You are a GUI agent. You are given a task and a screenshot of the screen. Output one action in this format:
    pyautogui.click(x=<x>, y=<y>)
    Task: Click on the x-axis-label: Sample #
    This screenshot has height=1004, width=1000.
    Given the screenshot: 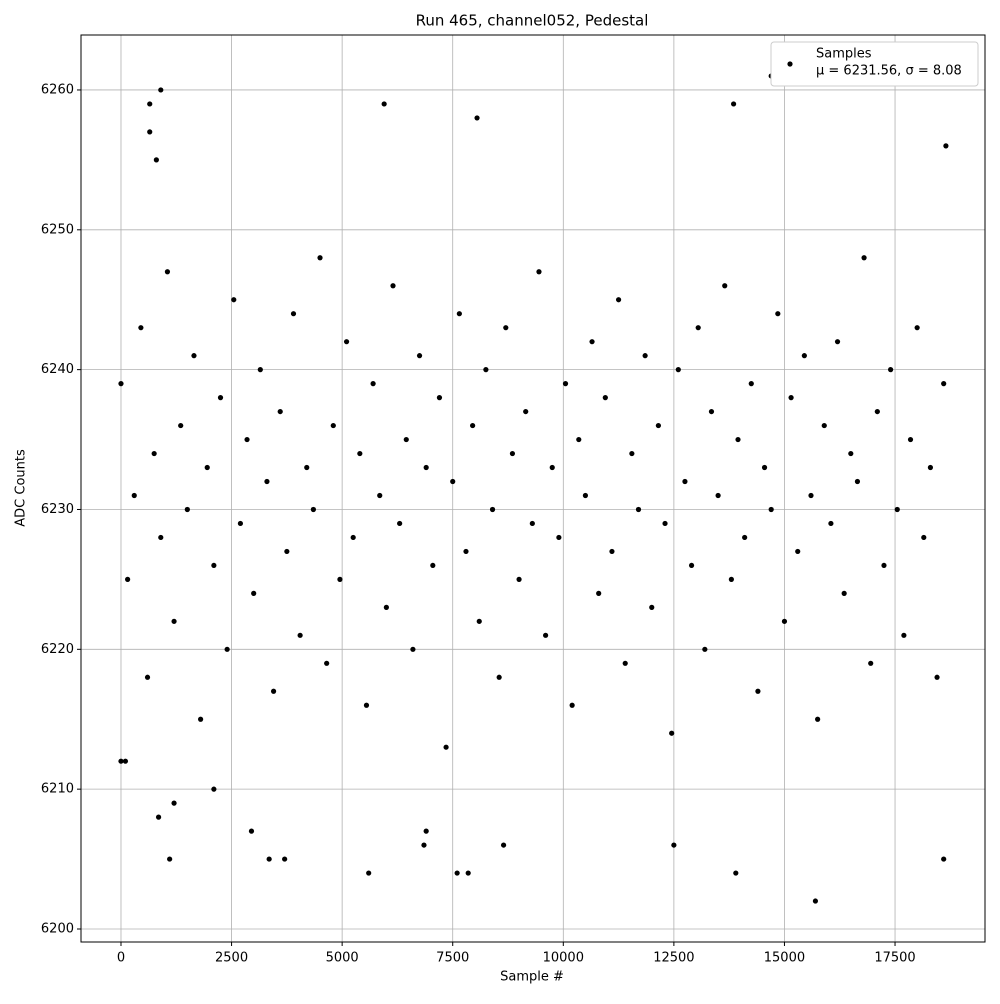 What is the action you would take?
    pyautogui.click(x=532, y=977)
    